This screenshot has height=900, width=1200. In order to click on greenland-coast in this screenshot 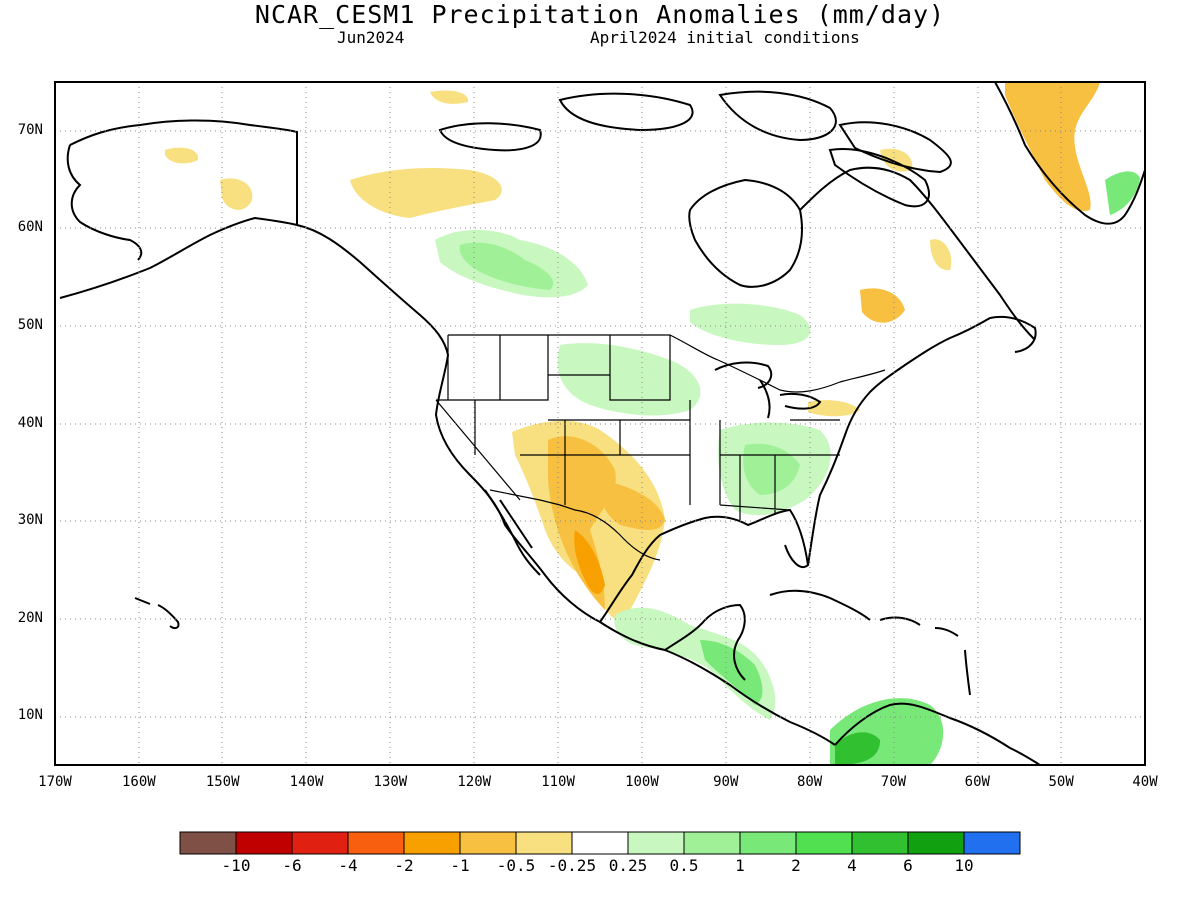, I will do `click(1069, 153)`.